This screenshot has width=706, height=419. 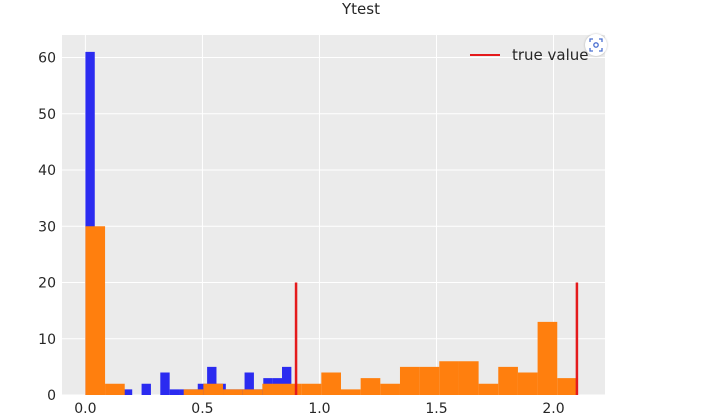 I want to click on y-tick-label-6: 60, so click(x=47, y=59).